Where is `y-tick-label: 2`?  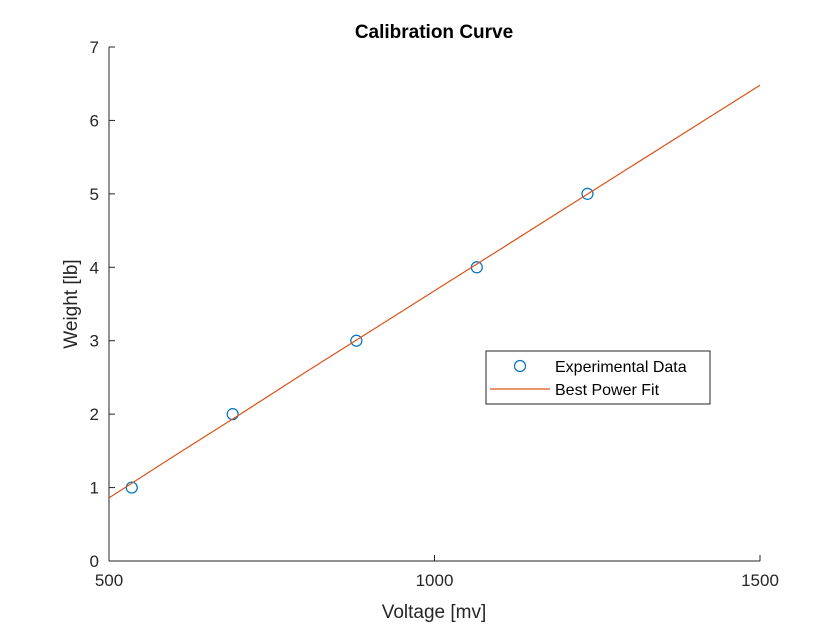 y-tick-label: 2 is located at coordinates (94, 414).